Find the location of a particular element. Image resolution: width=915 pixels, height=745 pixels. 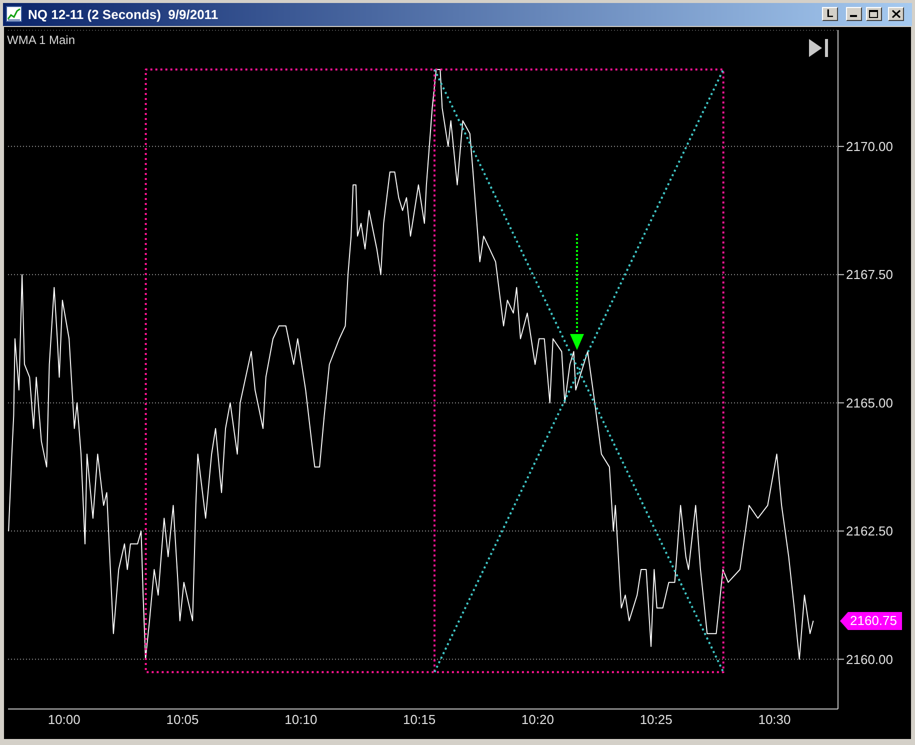

y-tick-label: 2162.50 is located at coordinates (869, 531).